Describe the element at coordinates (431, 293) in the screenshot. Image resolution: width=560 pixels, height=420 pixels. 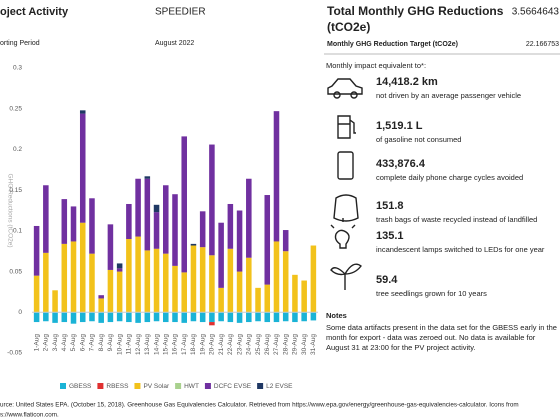
I see `impact-text: tree seedlings grown for 10 years` at that location.